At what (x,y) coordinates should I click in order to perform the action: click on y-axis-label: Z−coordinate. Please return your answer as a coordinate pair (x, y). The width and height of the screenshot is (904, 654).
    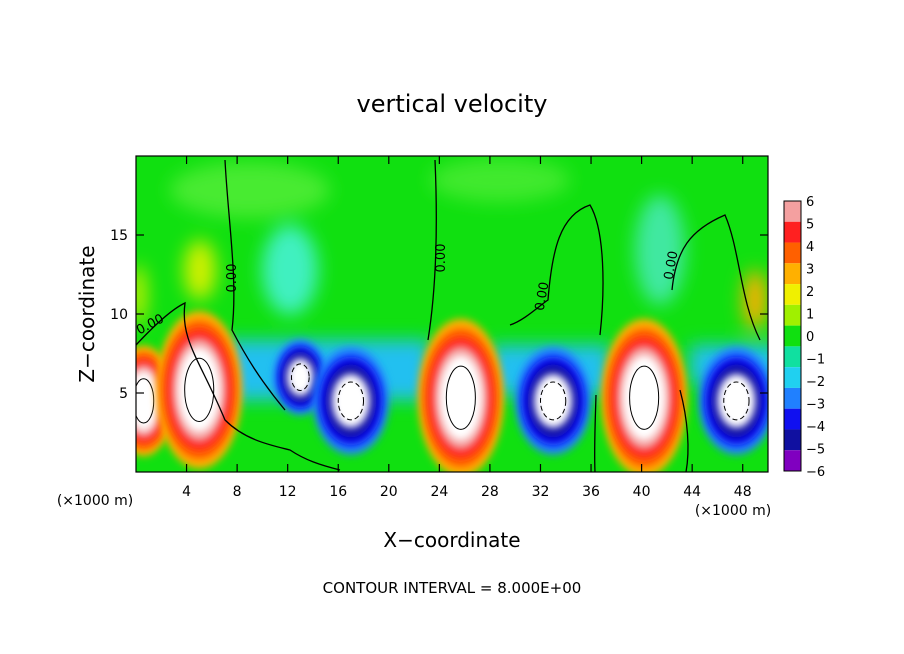
    Looking at the image, I should click on (87, 313).